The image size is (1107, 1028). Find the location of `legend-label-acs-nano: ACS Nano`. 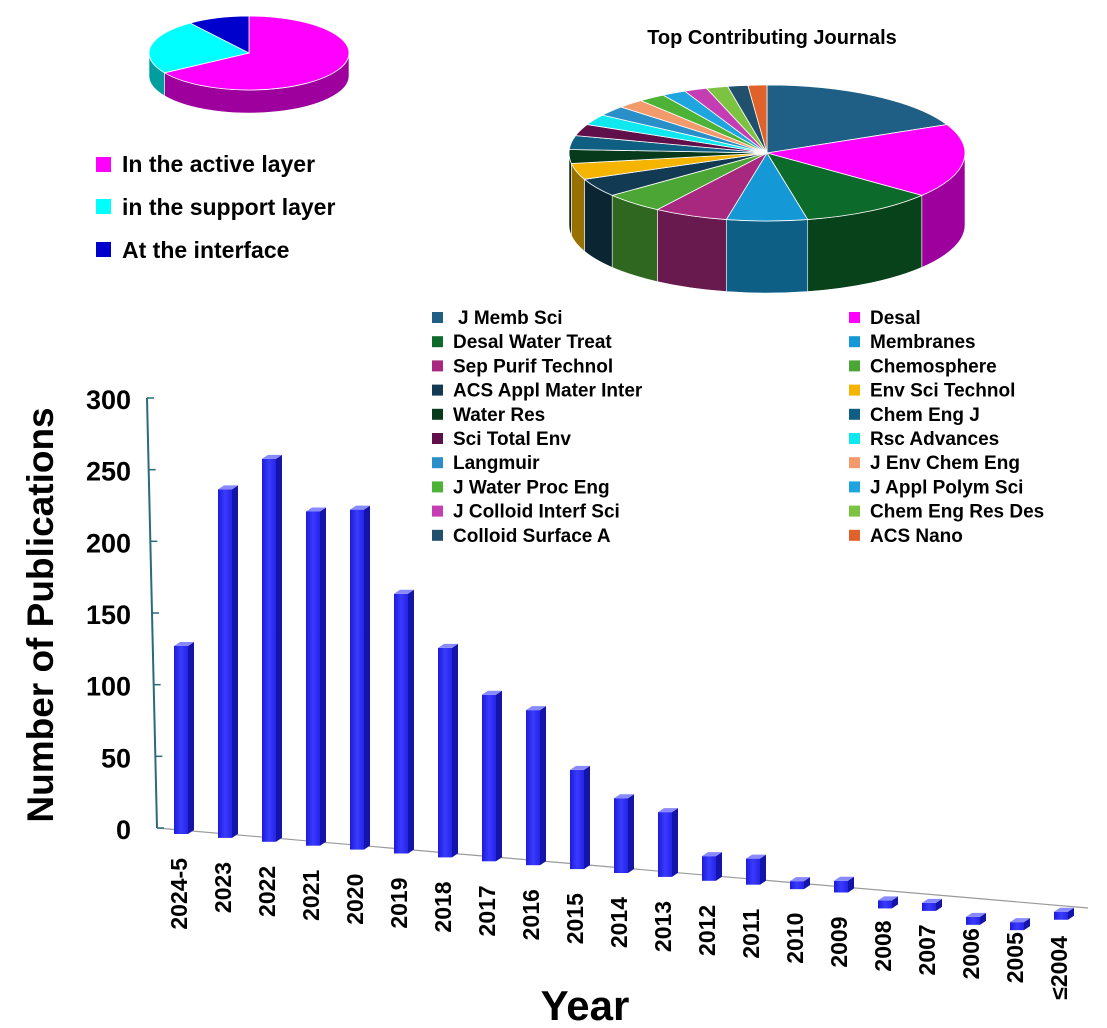

legend-label-acs-nano: ACS Nano is located at coordinates (916, 536).